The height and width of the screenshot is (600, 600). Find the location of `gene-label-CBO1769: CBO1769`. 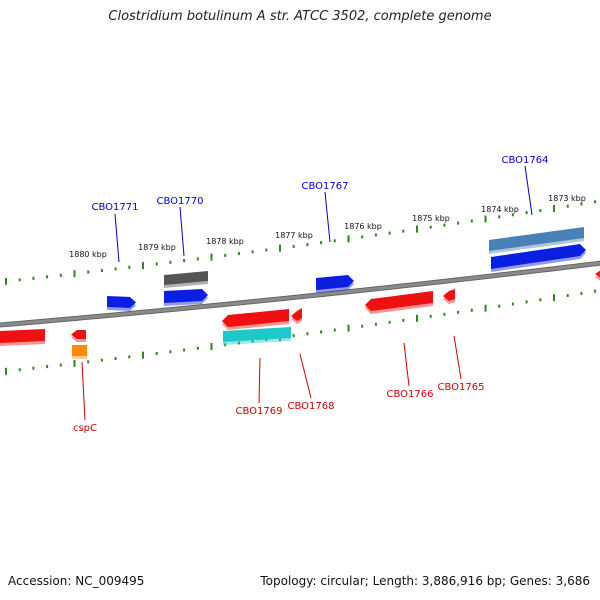

gene-label-CBO1769: CBO1769 is located at coordinates (259, 411).